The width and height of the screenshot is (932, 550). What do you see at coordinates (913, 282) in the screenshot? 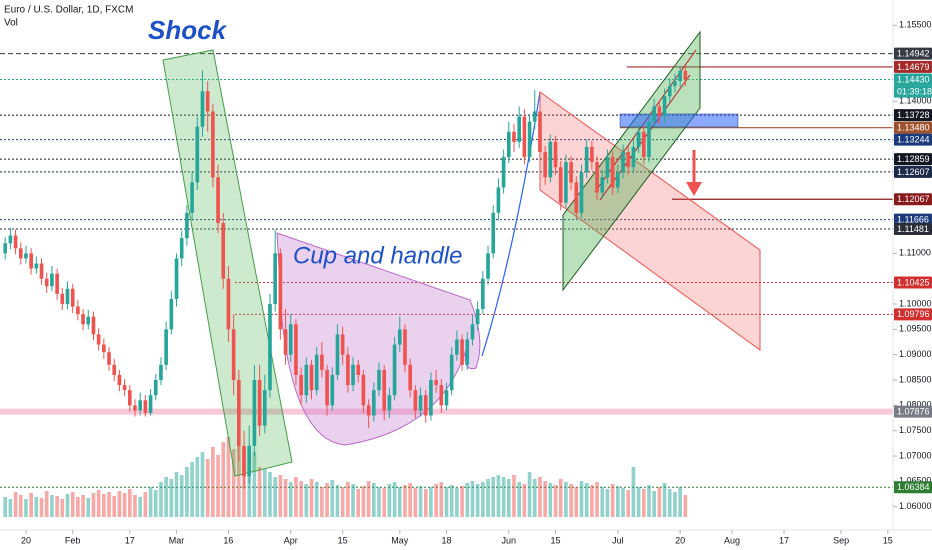
I see `price-tag-label: 1.10425` at bounding box center [913, 282].